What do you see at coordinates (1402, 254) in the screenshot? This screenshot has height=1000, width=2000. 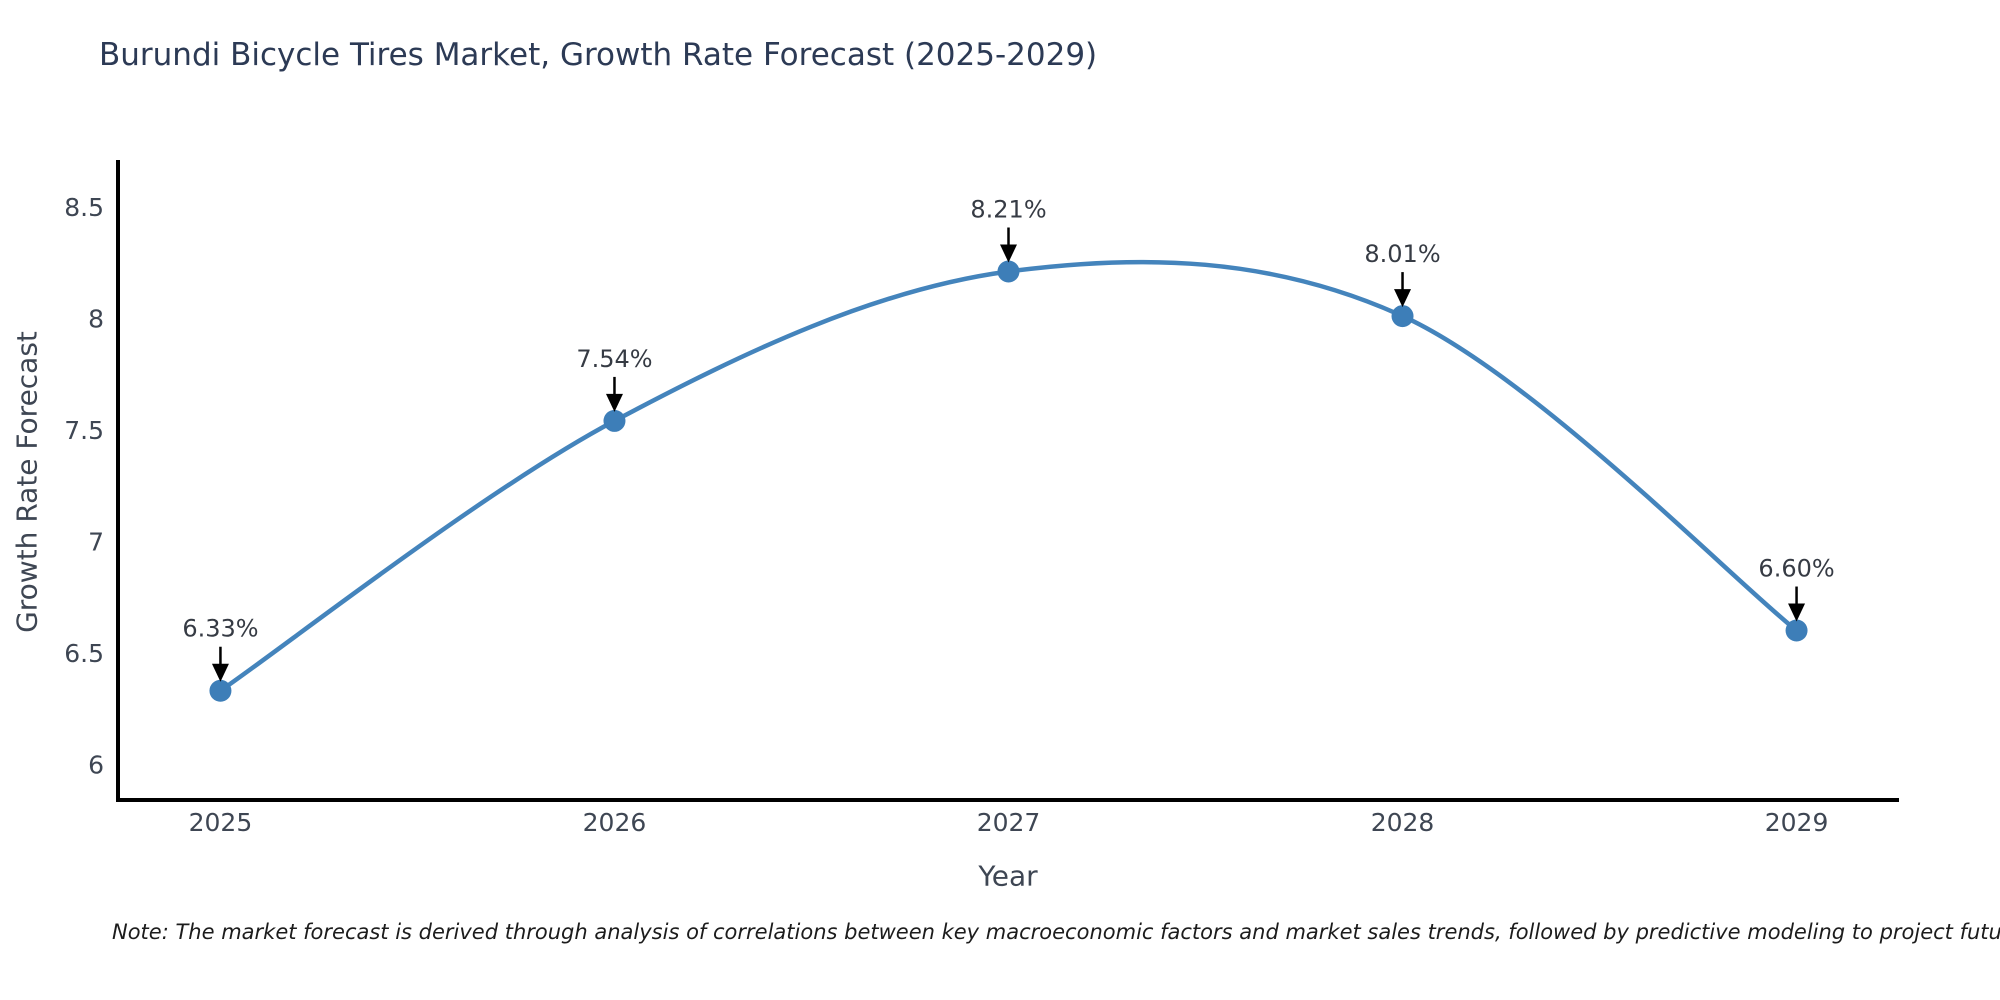 I see `annotation-label: 8.01%` at bounding box center [1402, 254].